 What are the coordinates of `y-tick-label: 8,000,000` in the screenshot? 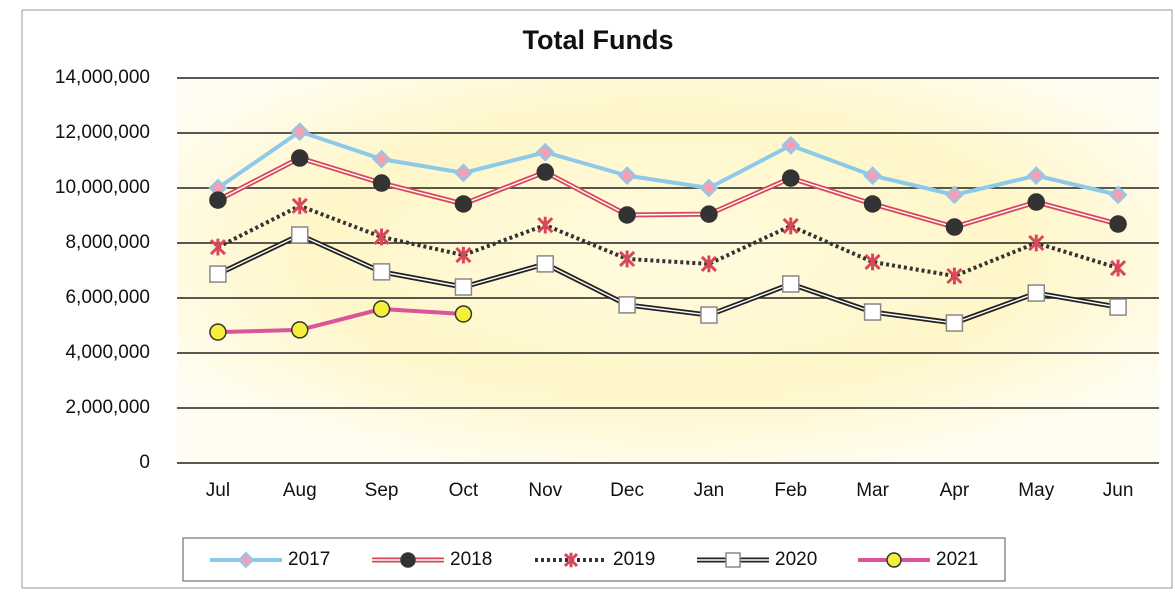 It's located at (107, 242).